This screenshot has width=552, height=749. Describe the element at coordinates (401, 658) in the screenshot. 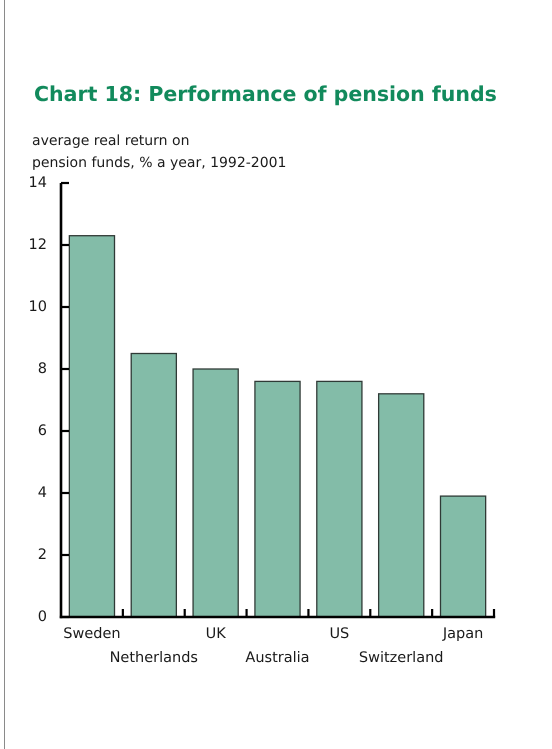

I see `x-tick-label: Switzerland` at that location.